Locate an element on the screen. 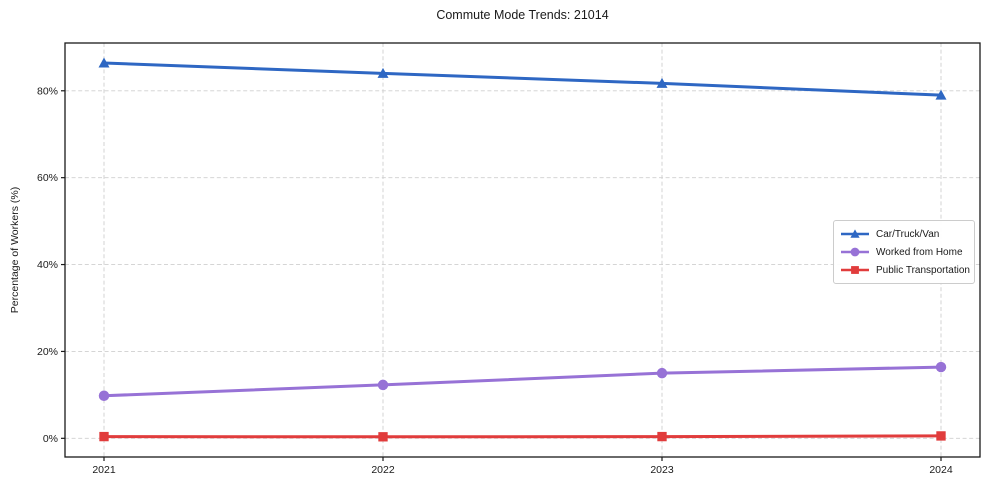 This screenshot has height=490, width=990. legend-item-0: Car/Truck/Van is located at coordinates (904, 234).